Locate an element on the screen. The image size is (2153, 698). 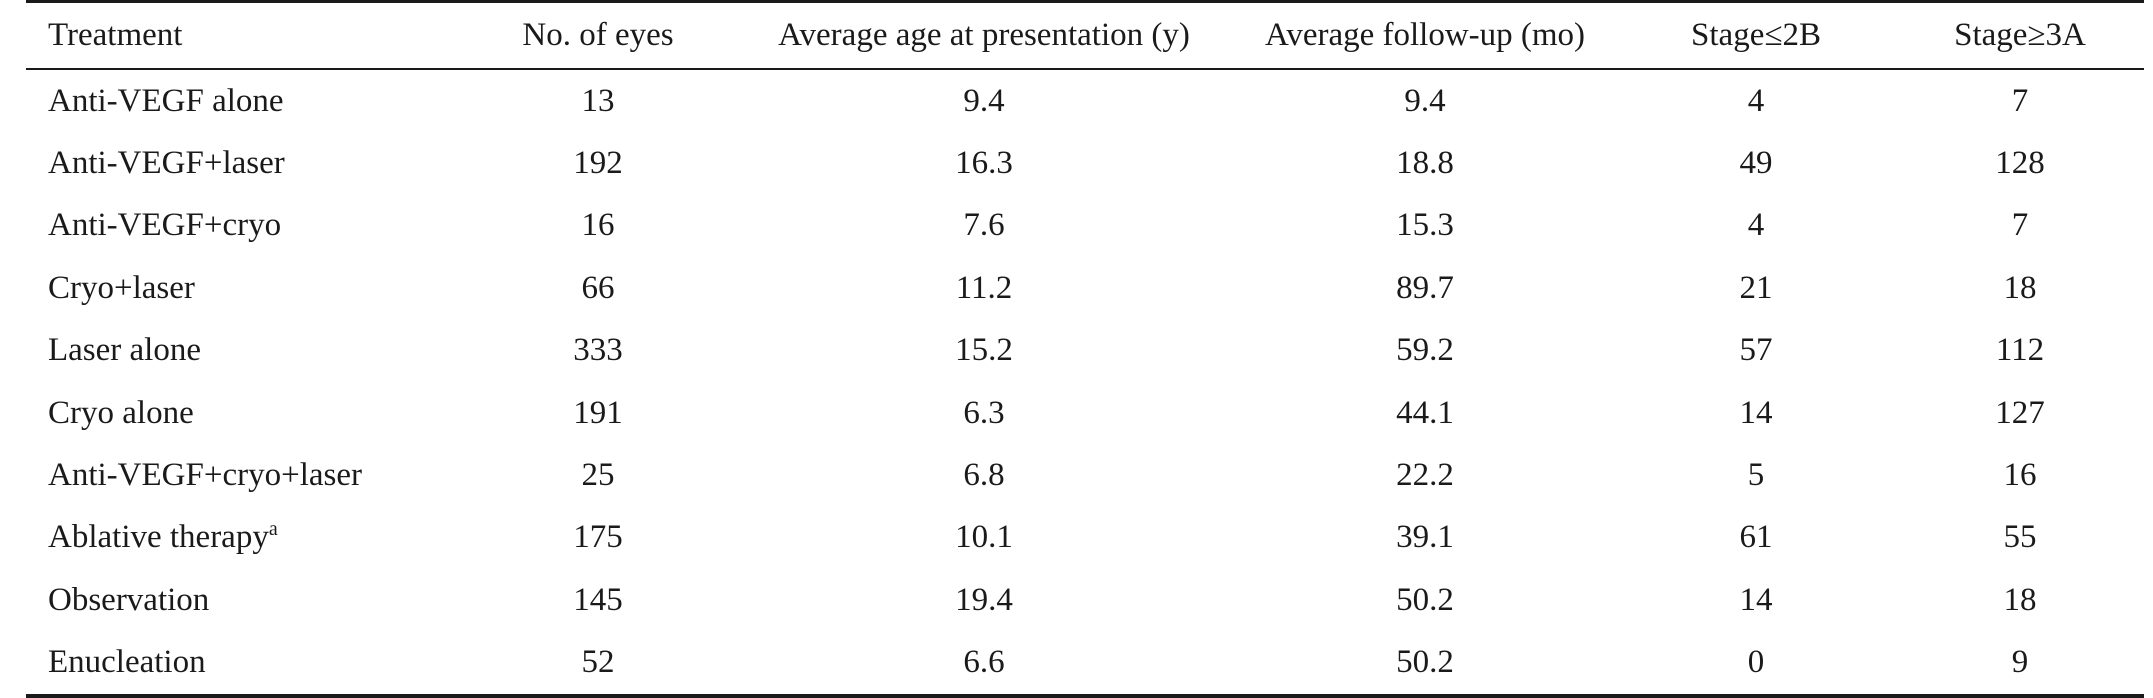
cell-average-age-text: 15.2 is located at coordinates (984, 350).